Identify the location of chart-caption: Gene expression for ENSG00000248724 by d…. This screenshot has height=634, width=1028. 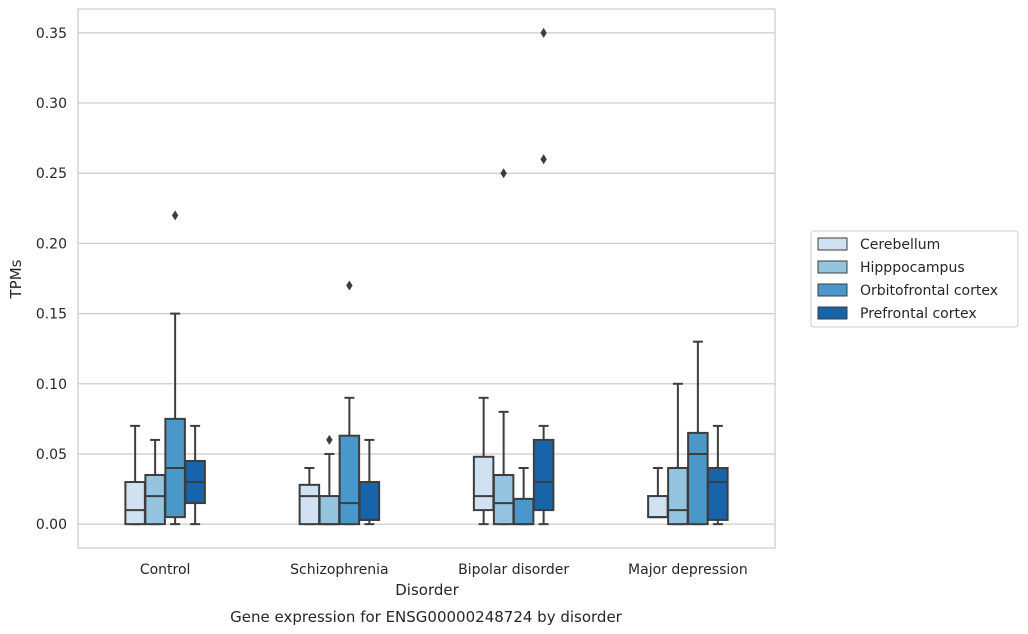
(426, 617).